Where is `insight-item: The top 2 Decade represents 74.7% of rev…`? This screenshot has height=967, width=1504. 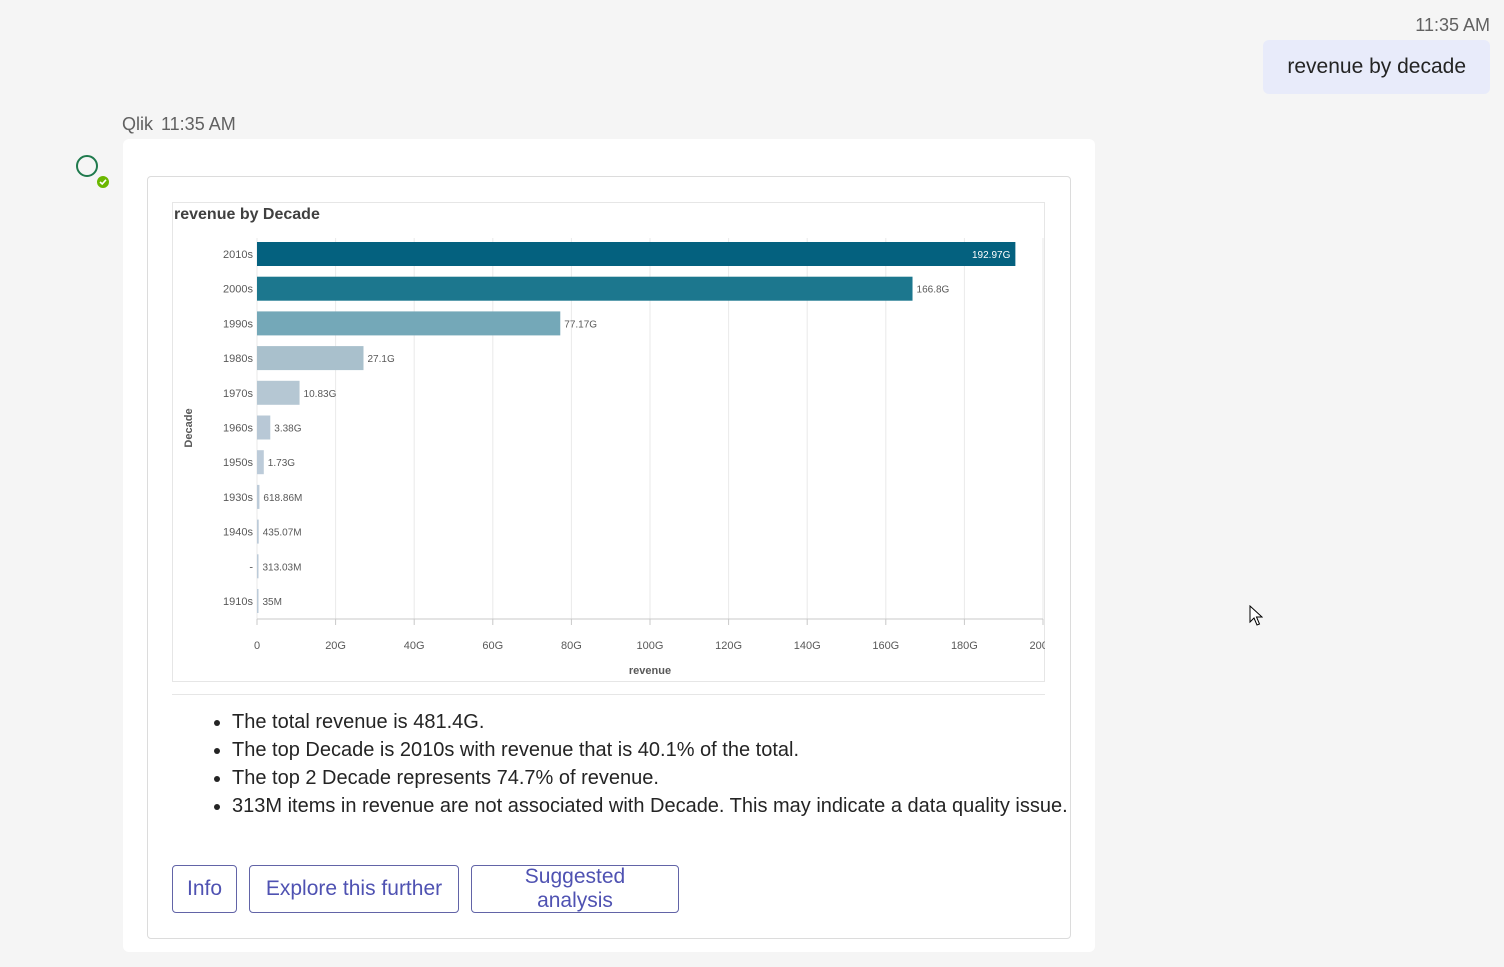
insight-item: The top 2 Decade represents 74.7% of rev… is located at coordinates (672, 778).